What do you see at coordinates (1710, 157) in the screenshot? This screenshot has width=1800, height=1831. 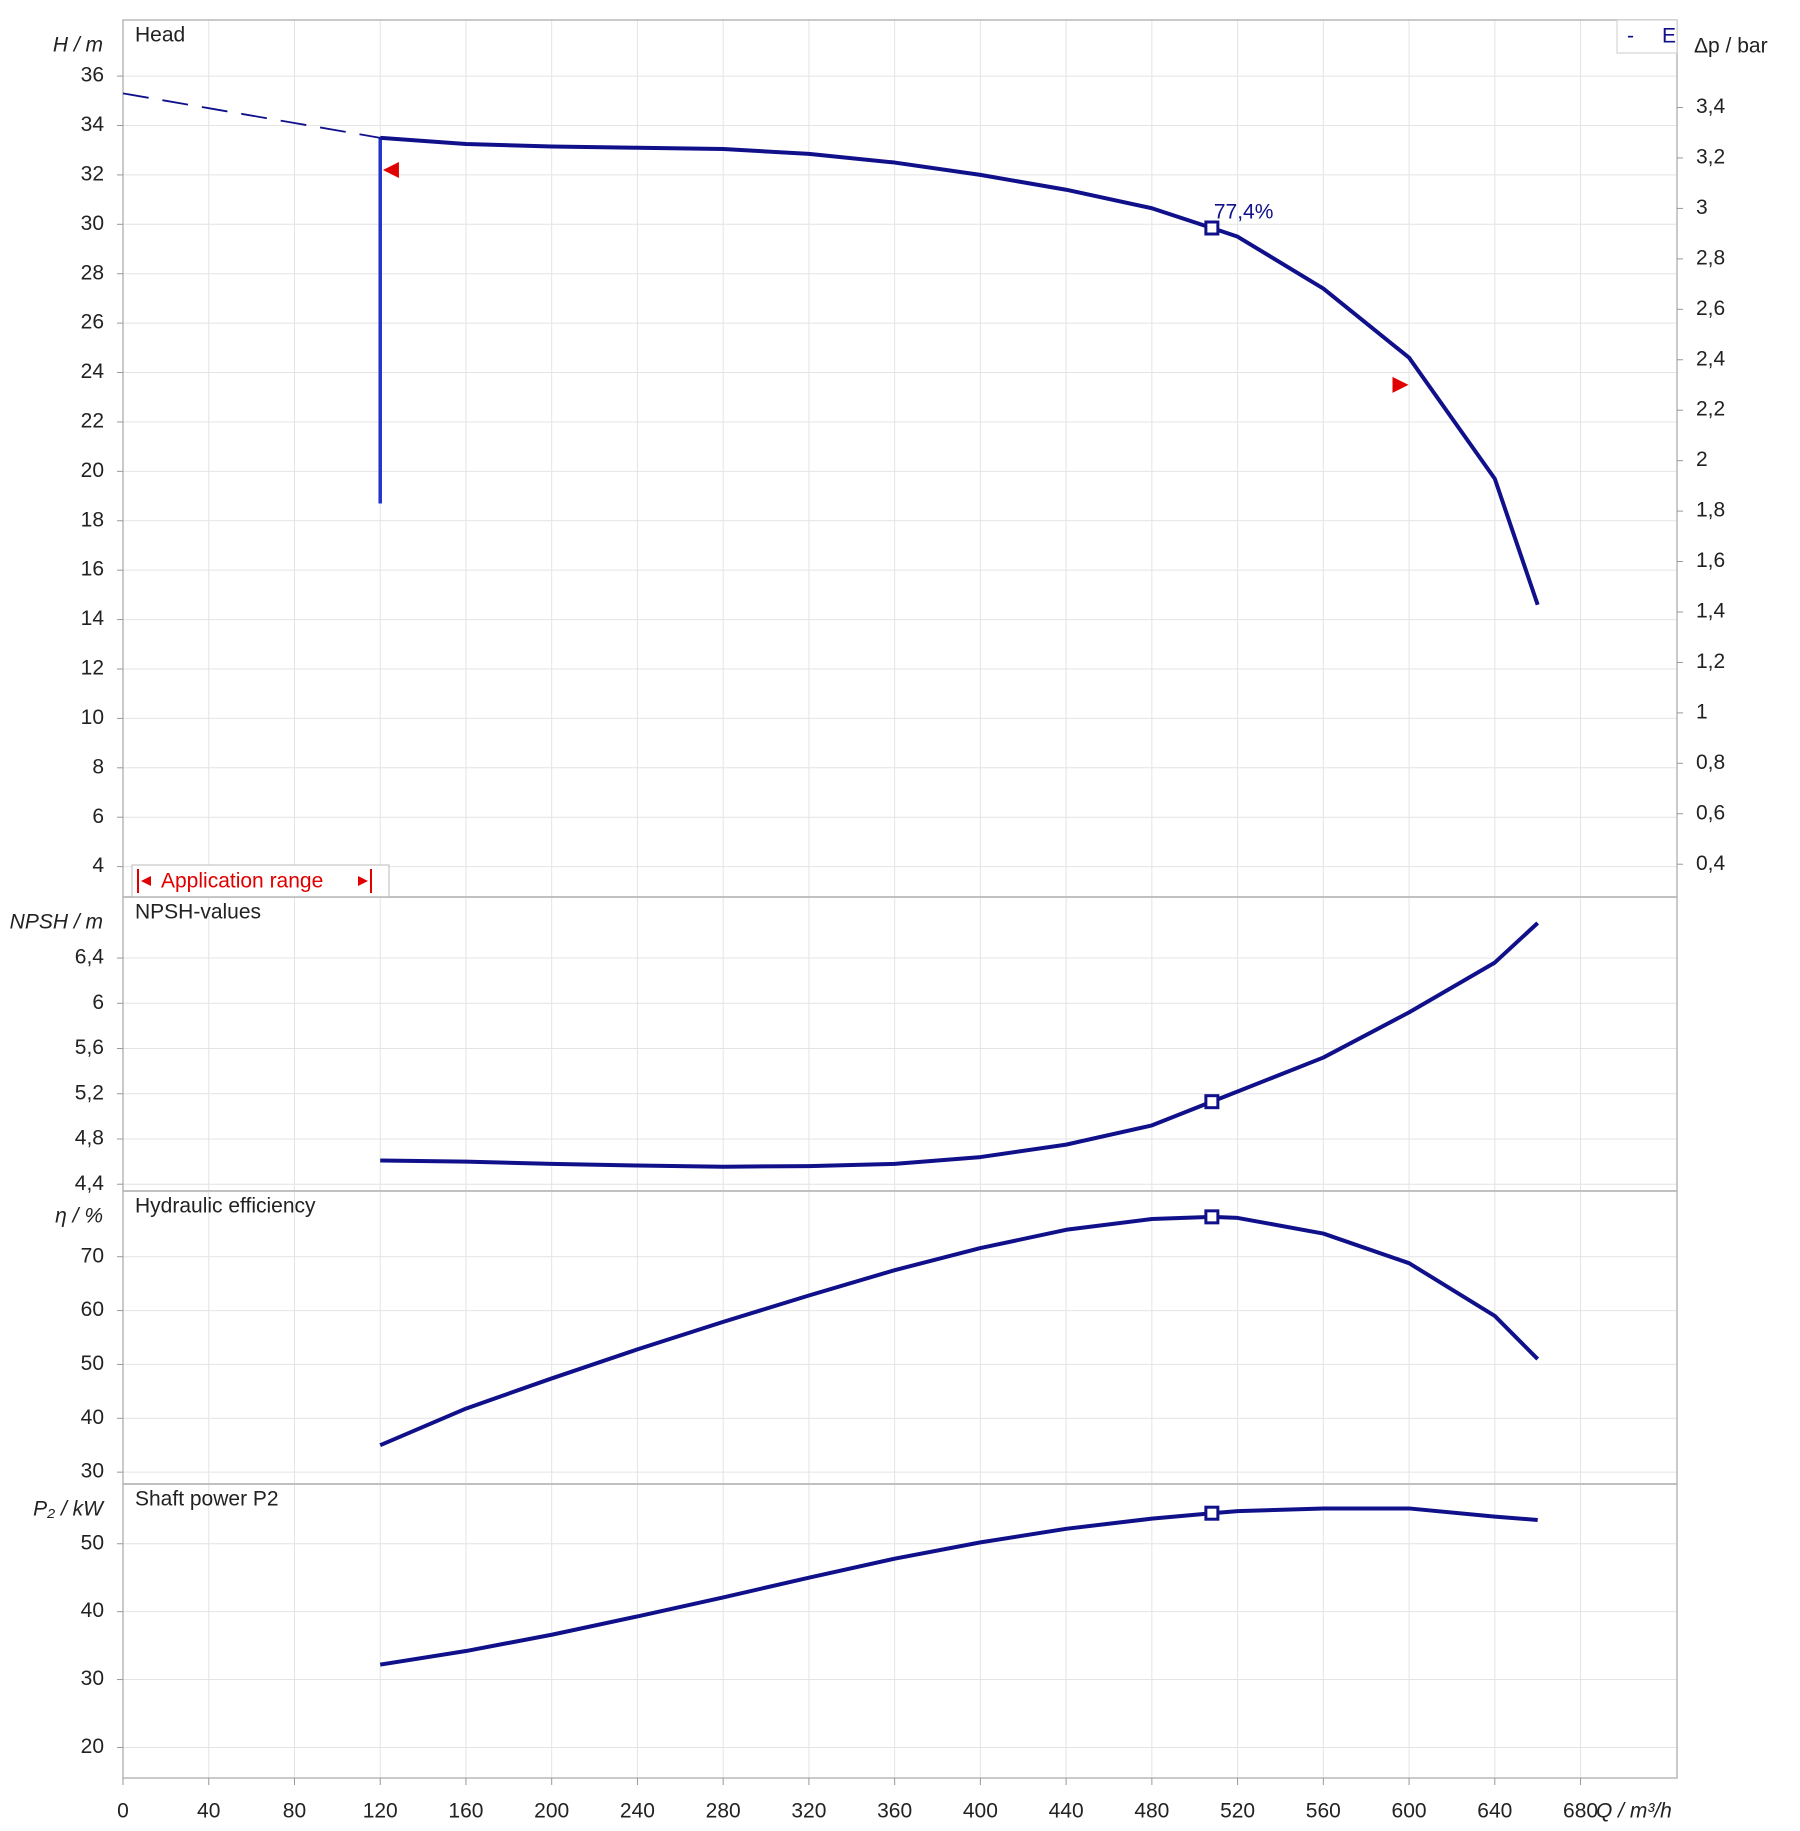 I see `y2-tick-label: 3,2` at bounding box center [1710, 157].